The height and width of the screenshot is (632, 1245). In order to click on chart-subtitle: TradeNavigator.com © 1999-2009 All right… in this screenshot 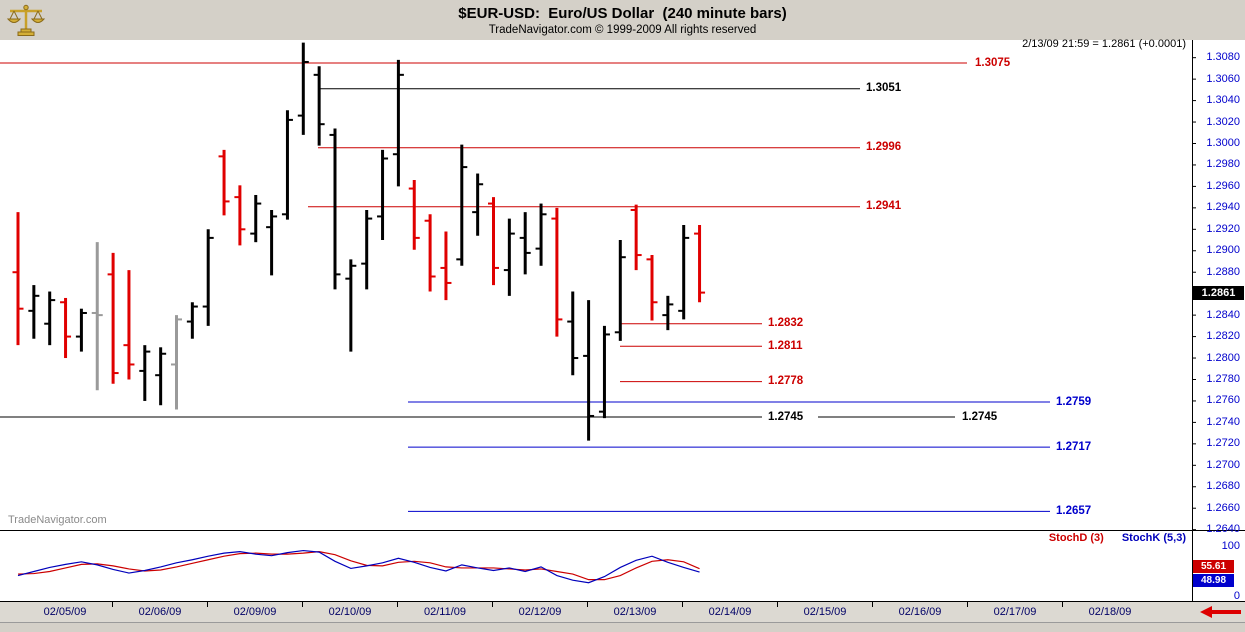, I will do `click(622, 30)`.